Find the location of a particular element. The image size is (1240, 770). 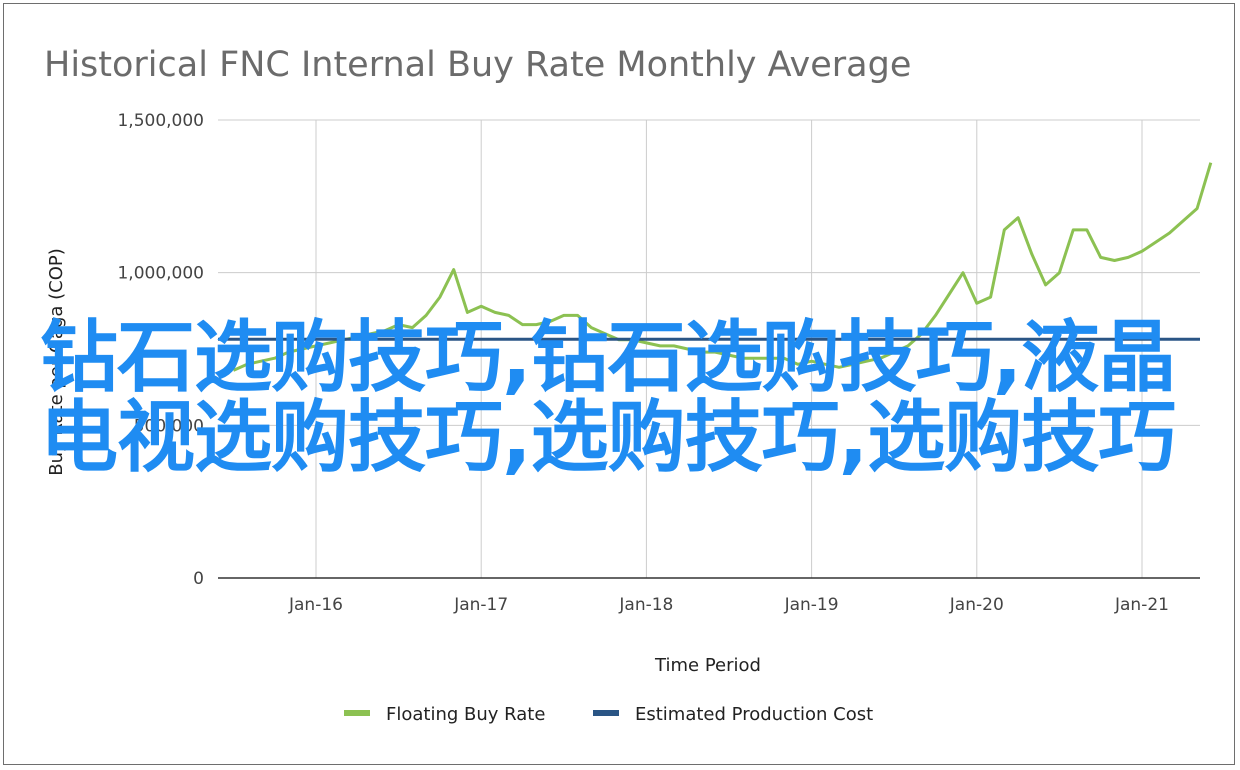

legend-label-floating-buy-rate: Floating Buy Rate is located at coordinates (465, 714).